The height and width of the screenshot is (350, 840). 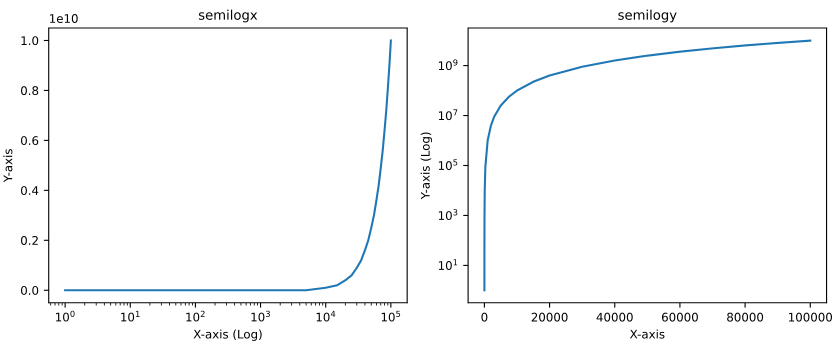 I want to click on x-tick-label: 20000, so click(x=550, y=317).